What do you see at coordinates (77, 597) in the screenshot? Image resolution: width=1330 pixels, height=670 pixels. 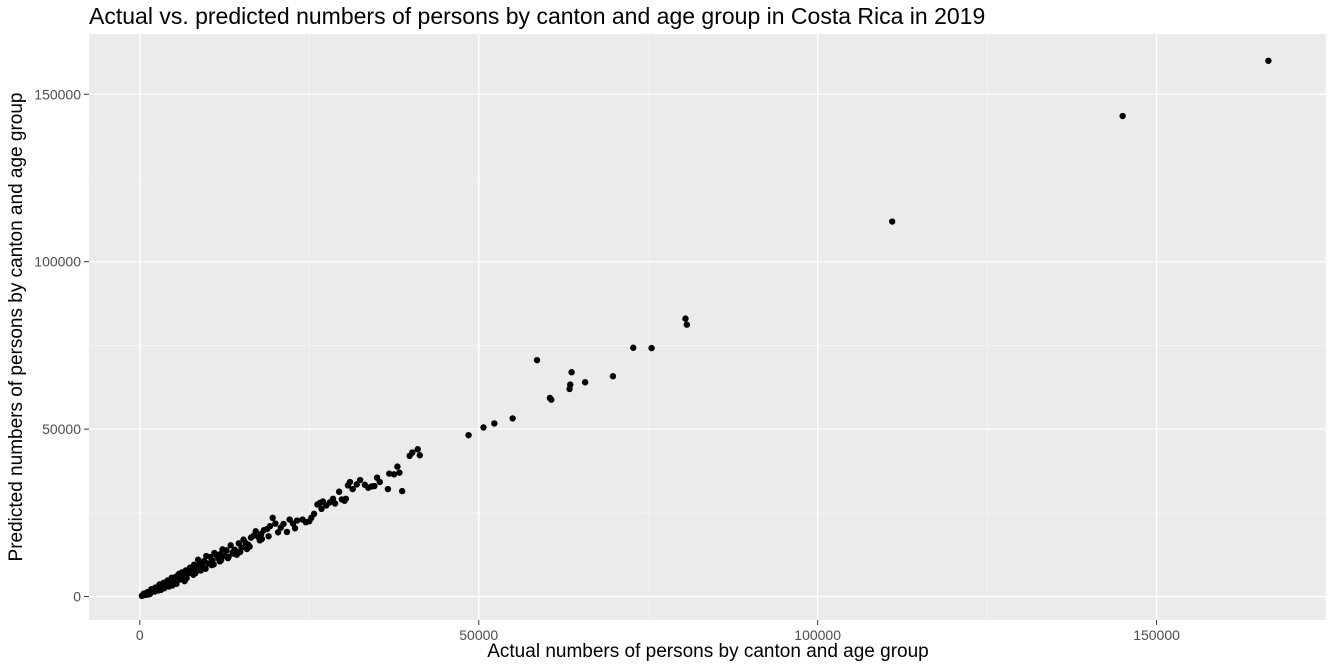 I see `y-tick-label: 0` at bounding box center [77, 597].